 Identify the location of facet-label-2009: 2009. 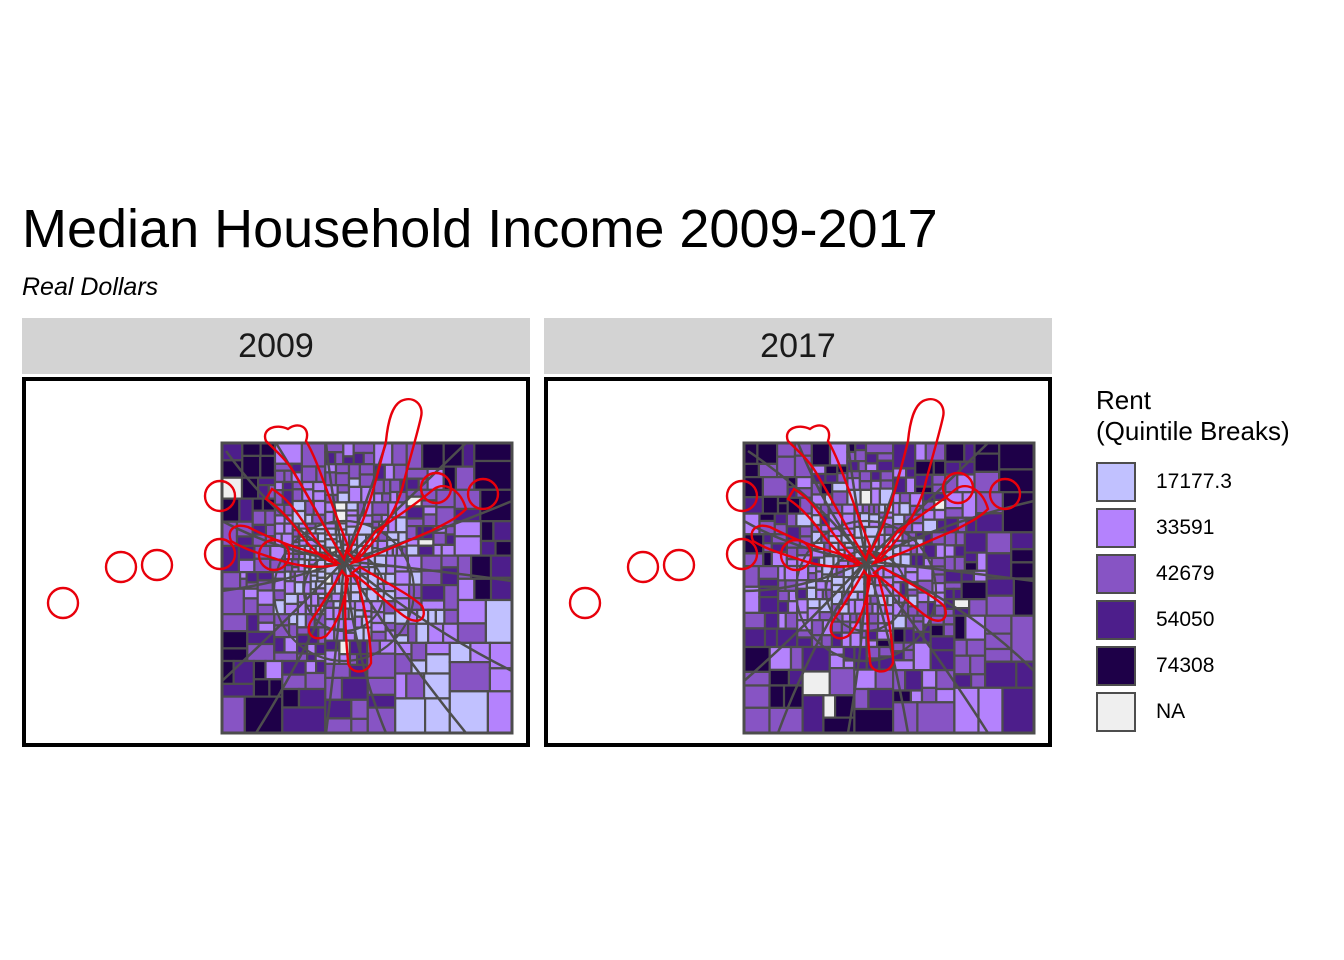
(276, 345).